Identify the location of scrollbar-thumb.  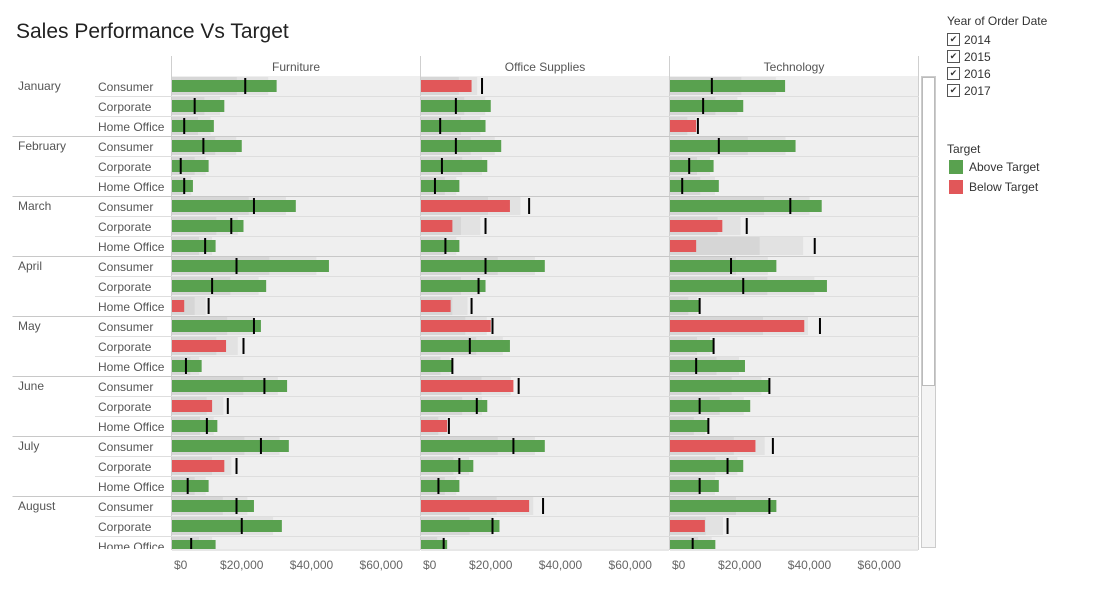
(928, 231).